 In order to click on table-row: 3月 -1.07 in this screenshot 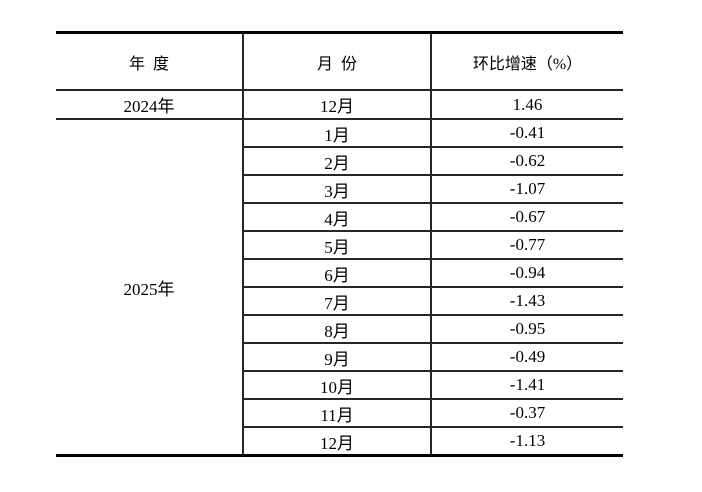, I will do `click(339, 189)`.